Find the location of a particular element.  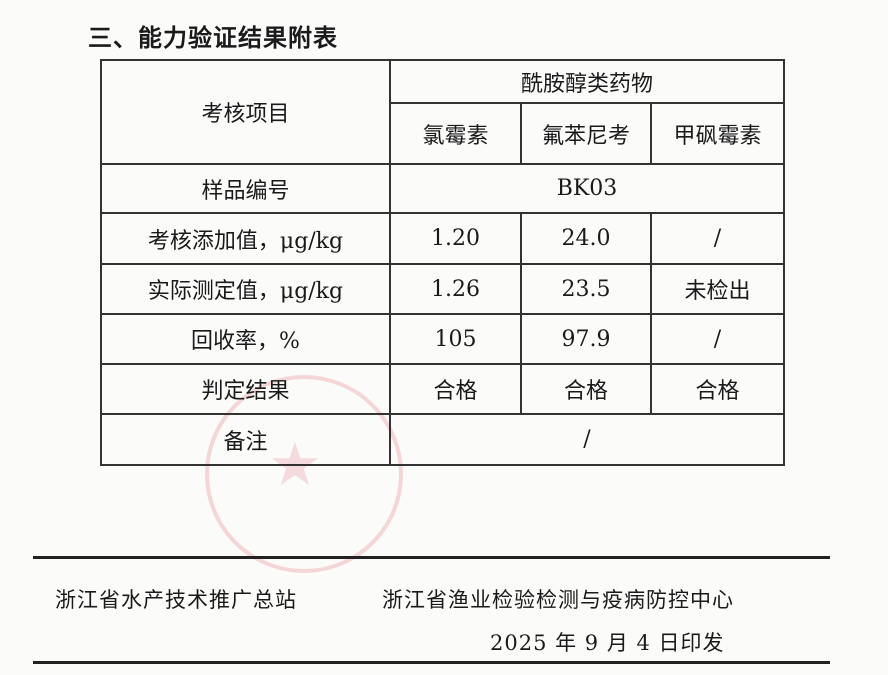

table-row: 备注 / is located at coordinates (442, 439).